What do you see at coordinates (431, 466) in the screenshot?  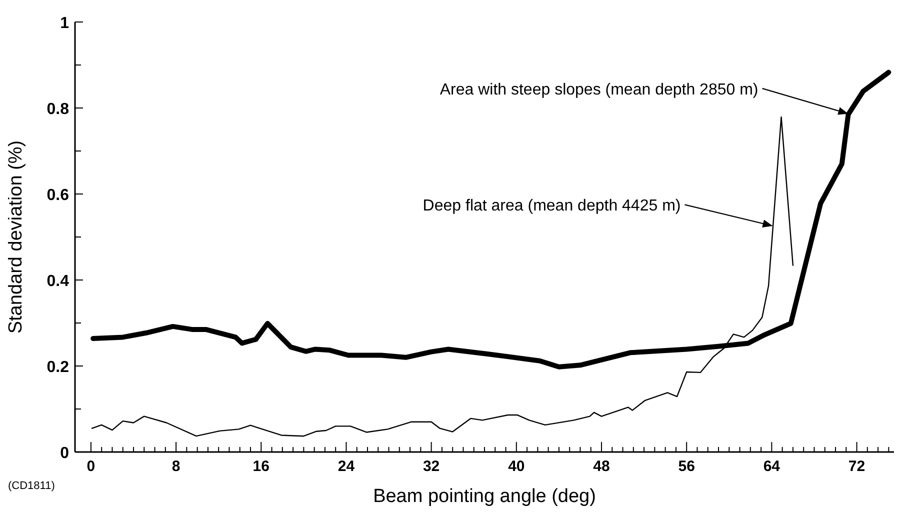 I see `x-tick-label: 32` at bounding box center [431, 466].